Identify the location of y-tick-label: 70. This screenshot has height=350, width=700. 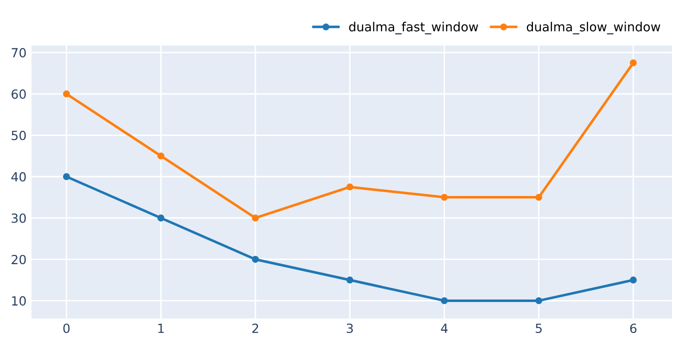
(19, 53).